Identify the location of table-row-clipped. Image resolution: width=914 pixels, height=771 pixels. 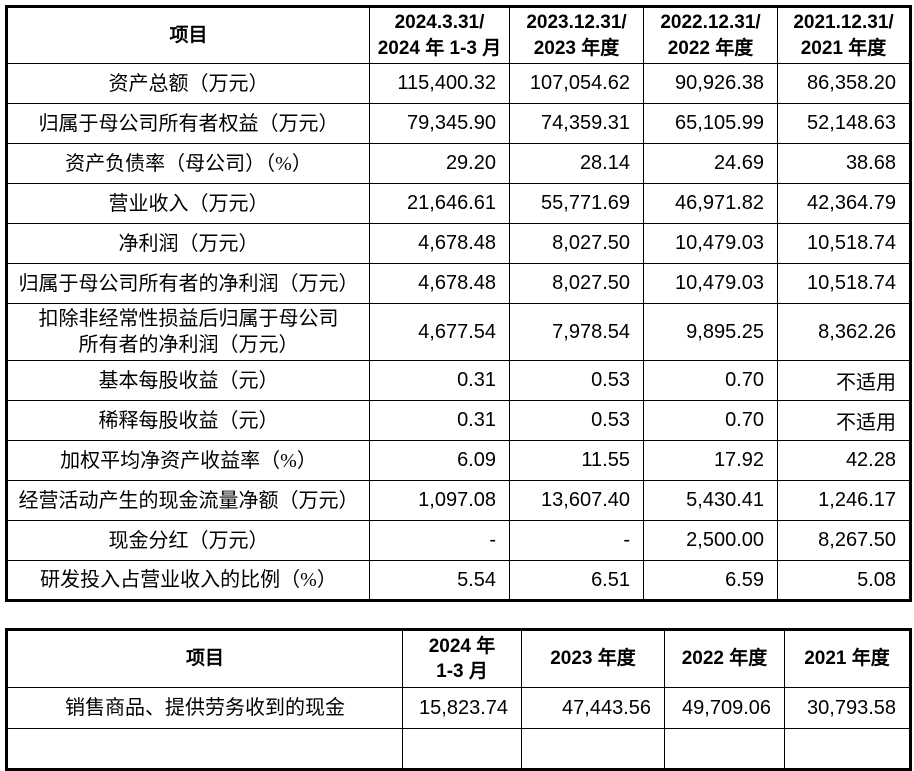
(458, 749).